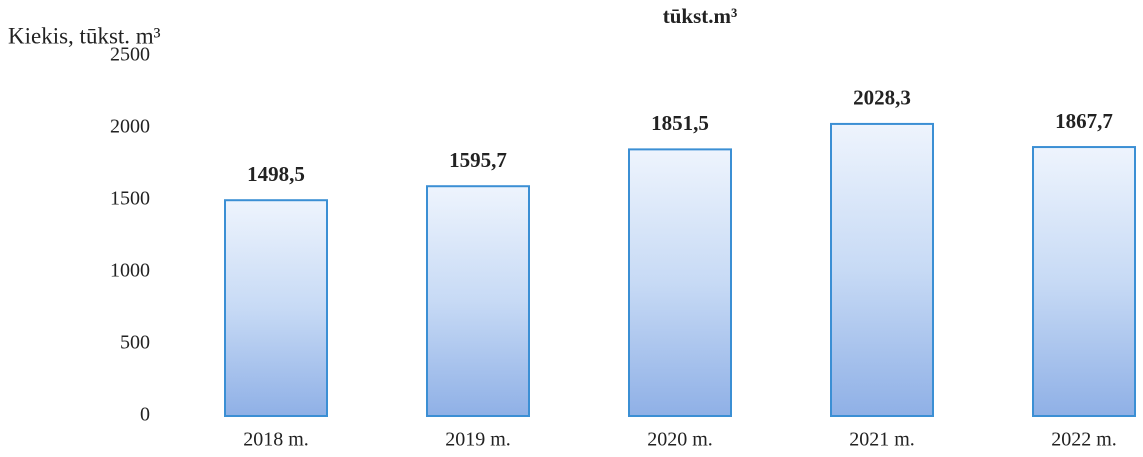 The width and height of the screenshot is (1143, 457). Describe the element at coordinates (1084, 121) in the screenshot. I see `value-label: 1867,7` at that location.